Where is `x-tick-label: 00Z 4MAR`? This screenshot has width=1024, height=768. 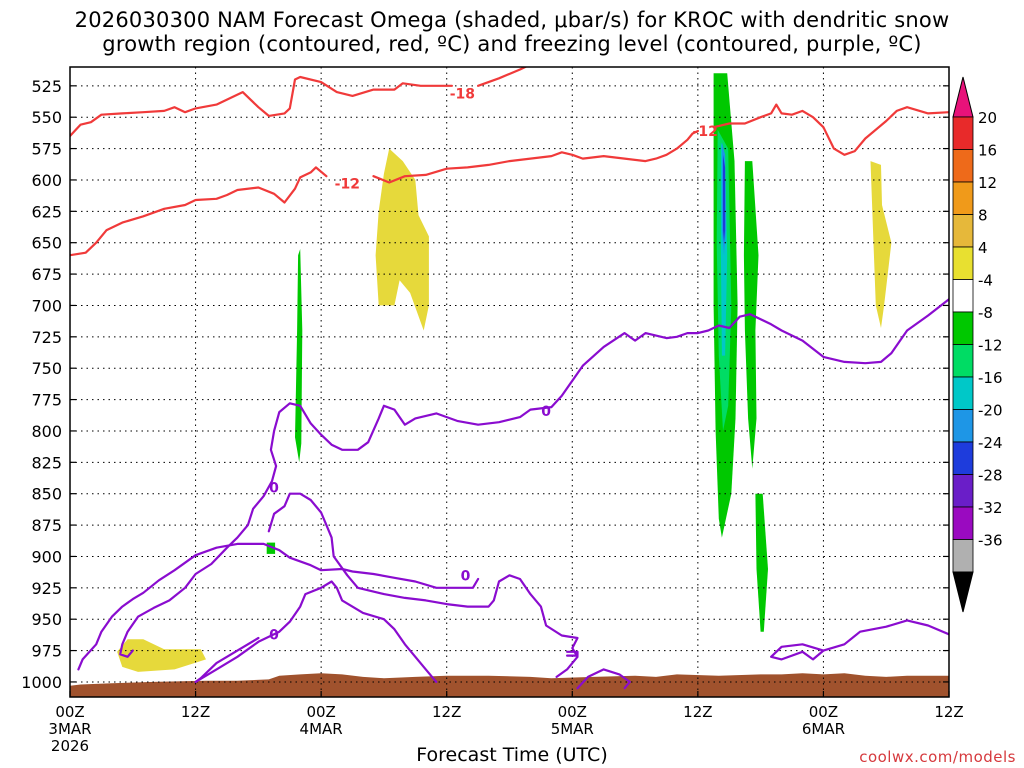
x-tick-label: 00Z 4MAR is located at coordinates (321, 720).